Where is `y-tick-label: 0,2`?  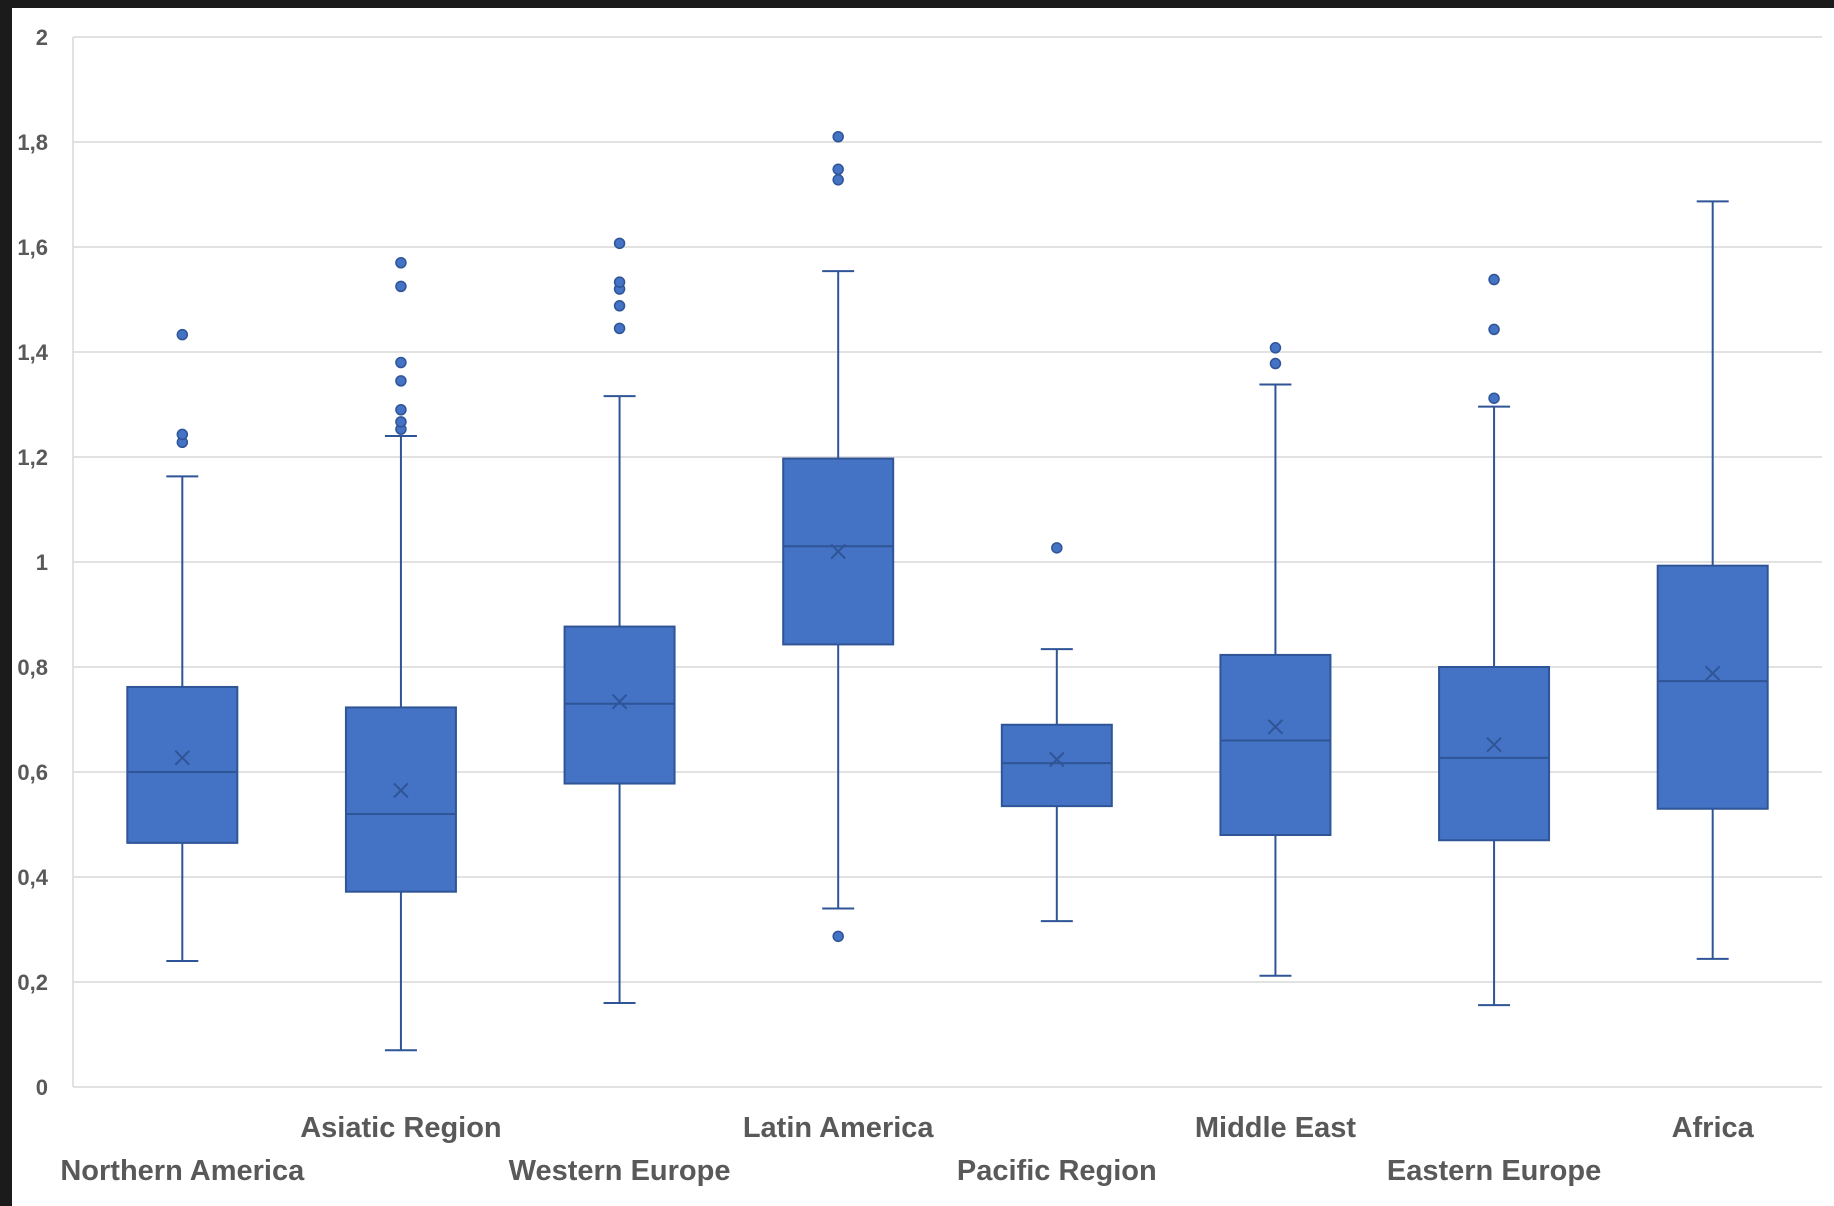 y-tick-label: 0,2 is located at coordinates (32, 982).